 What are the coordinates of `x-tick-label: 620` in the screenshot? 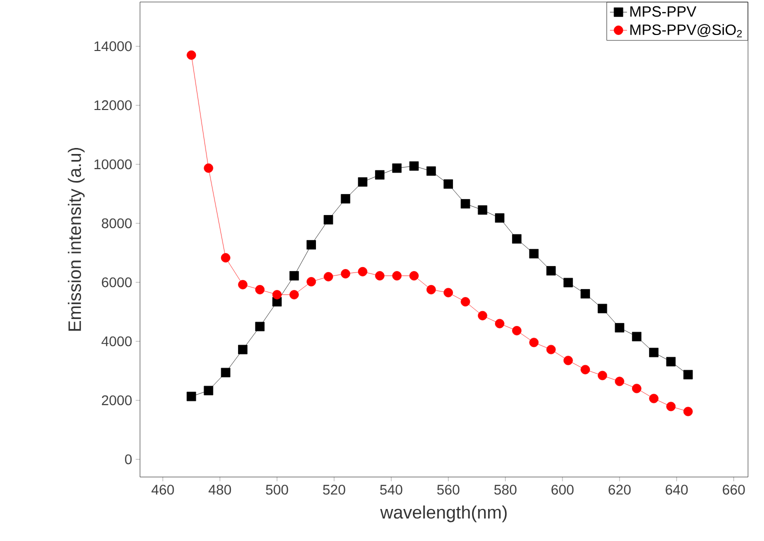 It's located at (619, 489).